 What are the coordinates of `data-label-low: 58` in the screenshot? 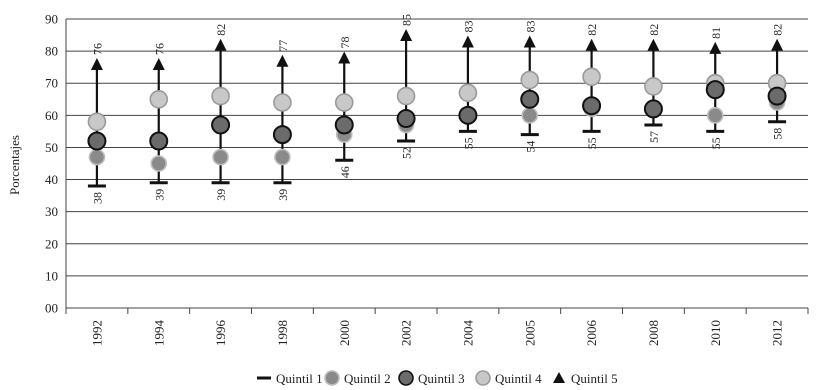 It's located at (778, 134).